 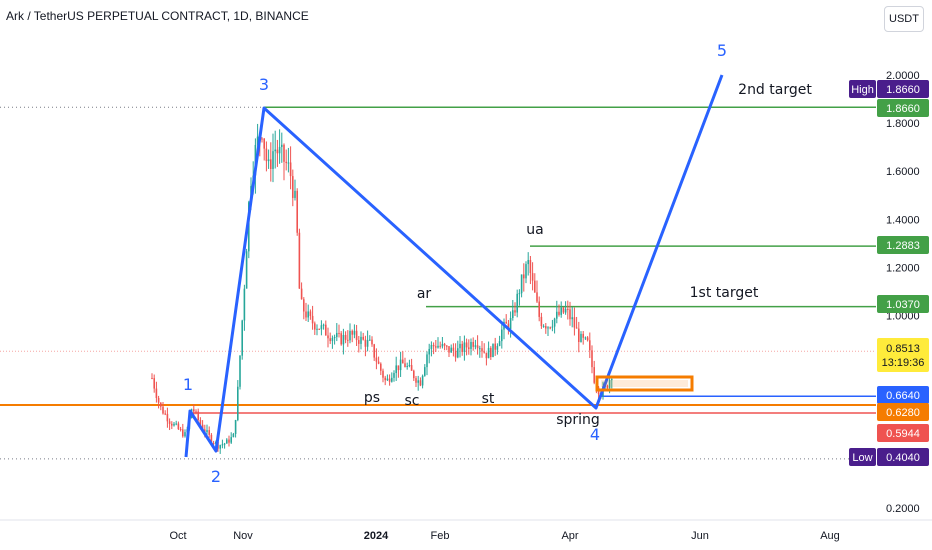 What do you see at coordinates (569, 536) in the screenshot?
I see `time-tick-label: Apr` at bounding box center [569, 536].